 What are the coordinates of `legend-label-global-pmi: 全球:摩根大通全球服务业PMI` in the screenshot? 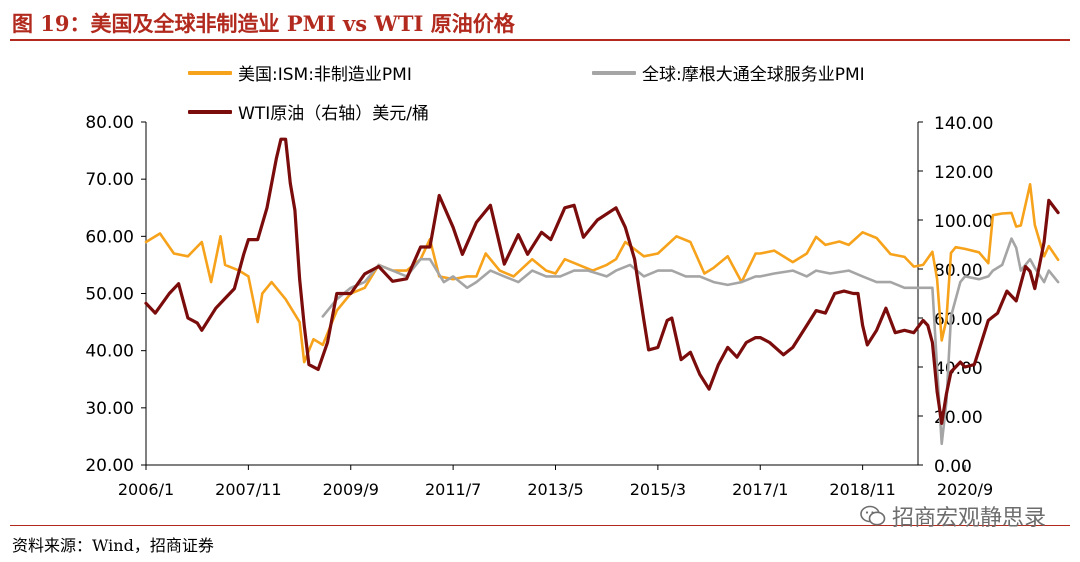 It's located at (753, 75).